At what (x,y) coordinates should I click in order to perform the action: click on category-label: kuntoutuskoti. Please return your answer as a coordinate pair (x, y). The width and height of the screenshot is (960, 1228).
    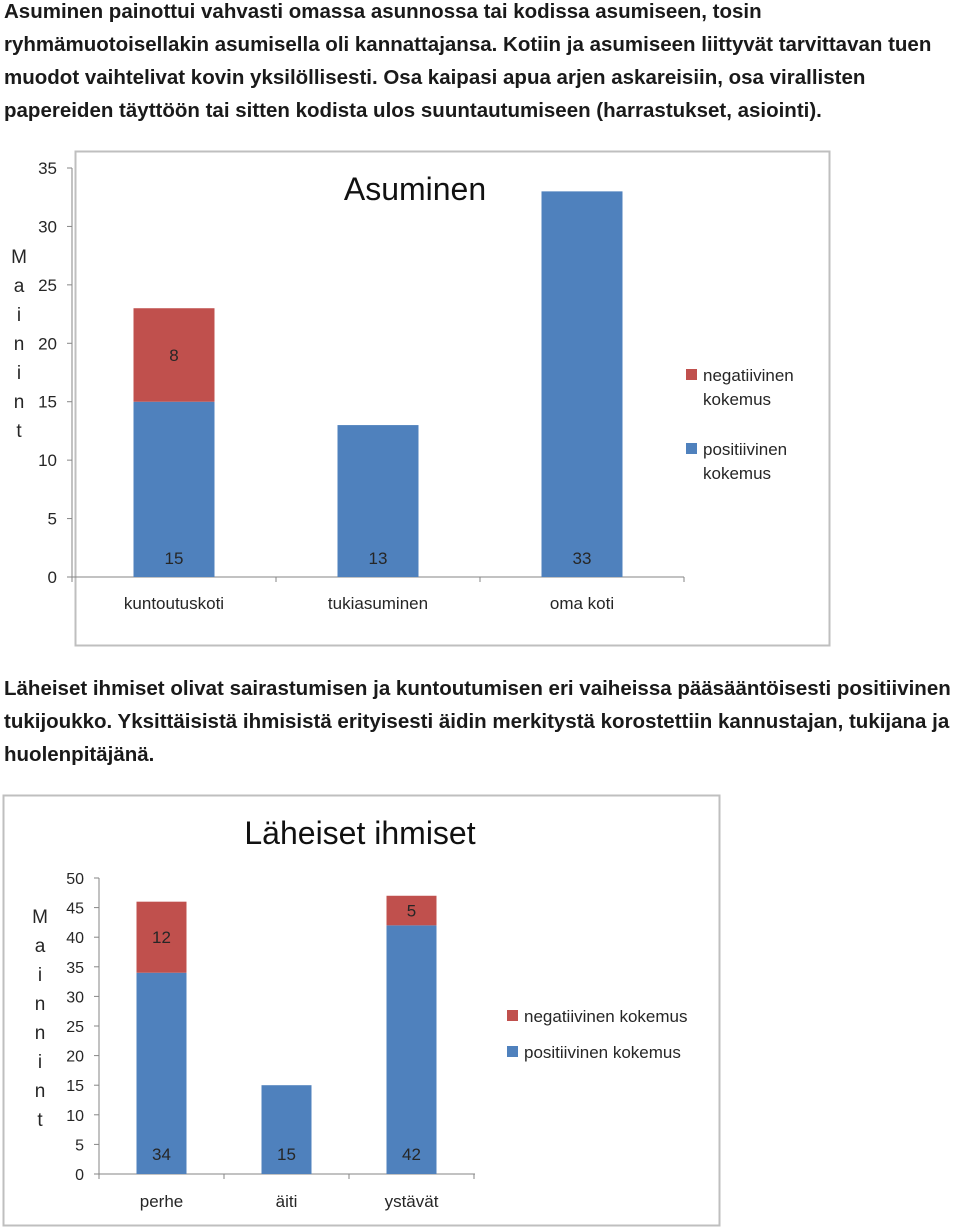
    Looking at the image, I should click on (174, 603).